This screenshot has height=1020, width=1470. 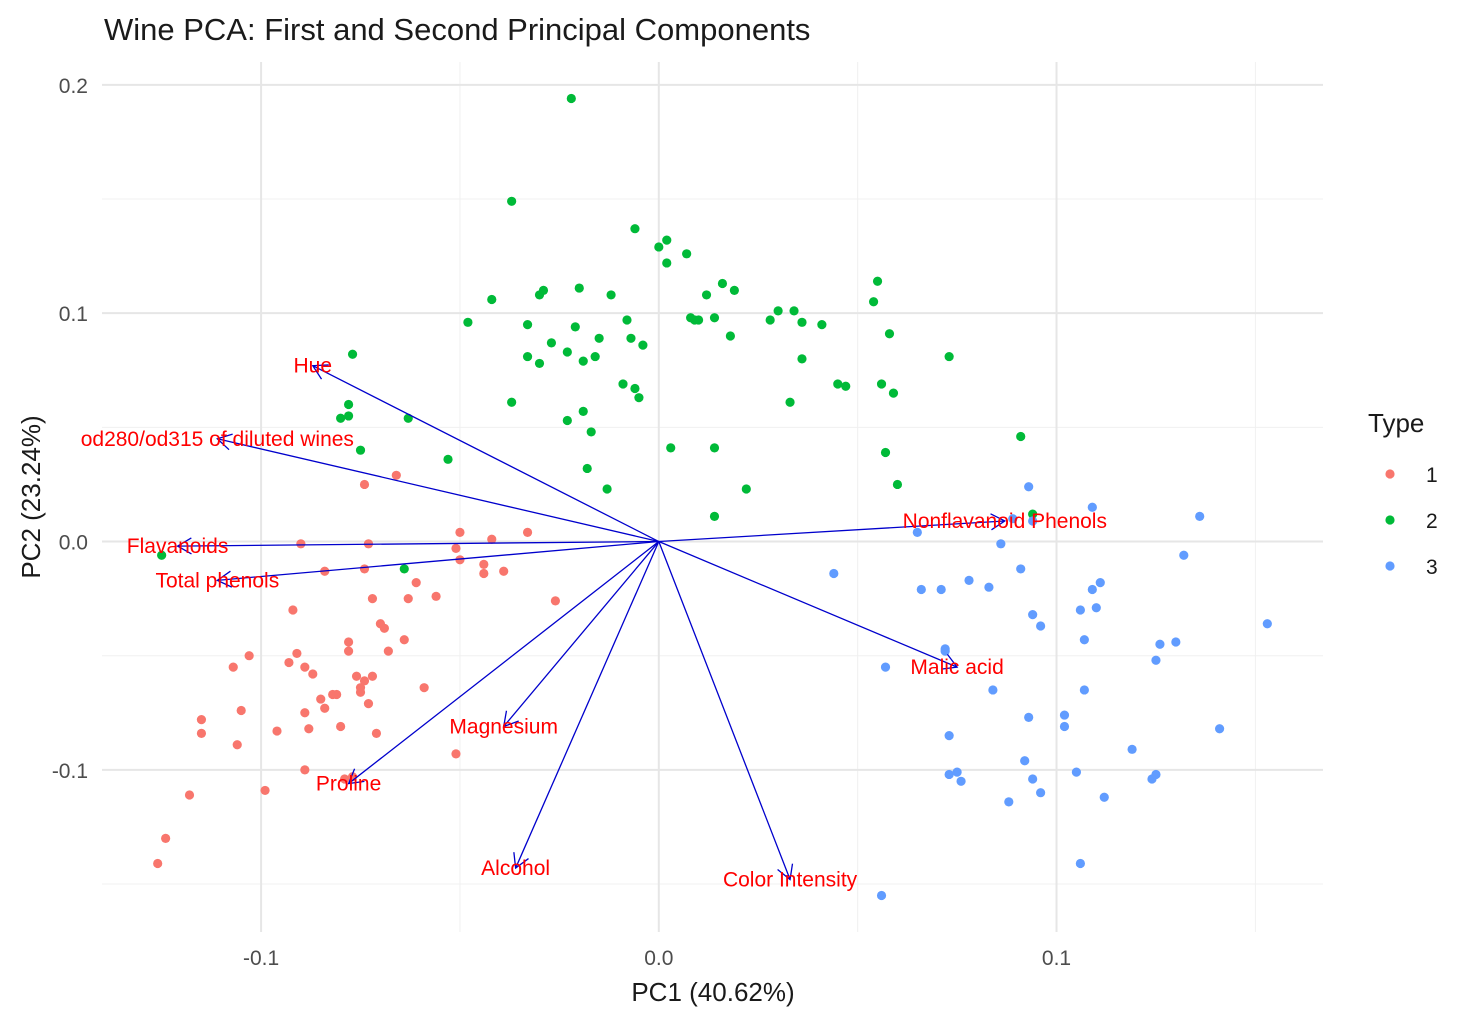 I want to click on y-axis-title: PC2 (23.24%), so click(x=31, y=496).